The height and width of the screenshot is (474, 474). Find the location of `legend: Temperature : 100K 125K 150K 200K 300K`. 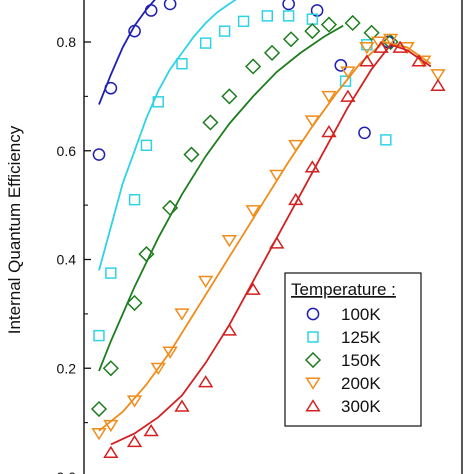

legend: Temperature : 100K 125K 150K 200K 300K is located at coordinates (353, 349).